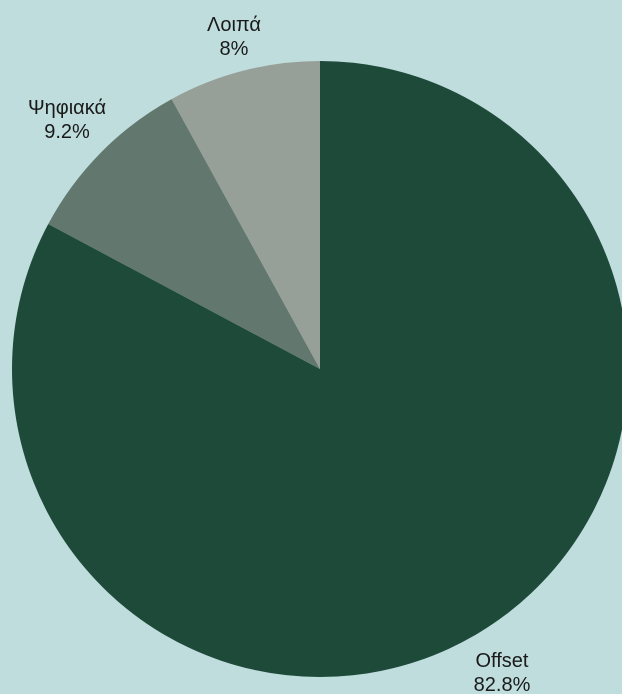  What do you see at coordinates (502, 661) in the screenshot?
I see `slice-label-0: Offset` at bounding box center [502, 661].